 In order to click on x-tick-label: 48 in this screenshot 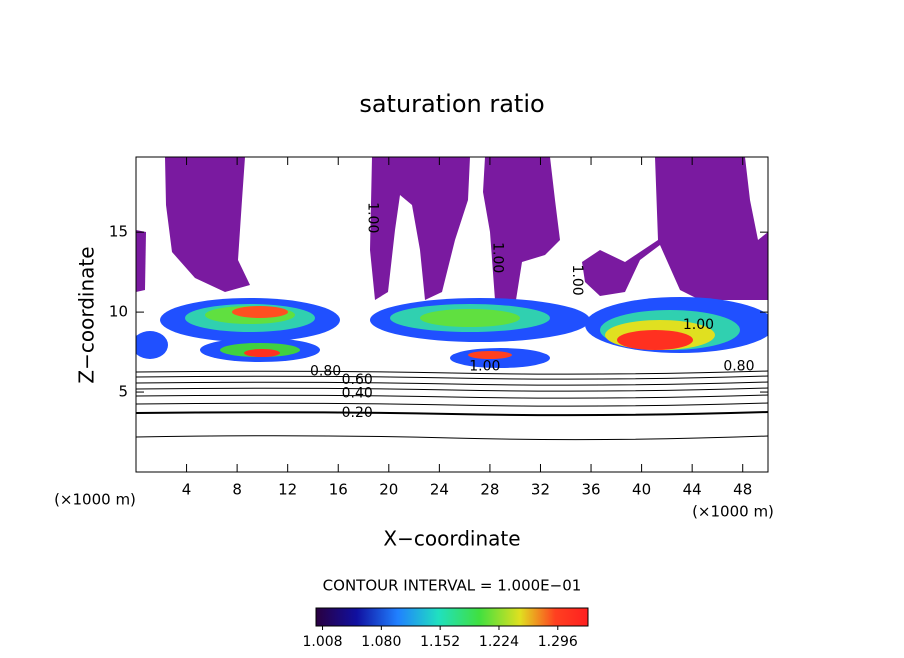, I will do `click(742, 490)`.